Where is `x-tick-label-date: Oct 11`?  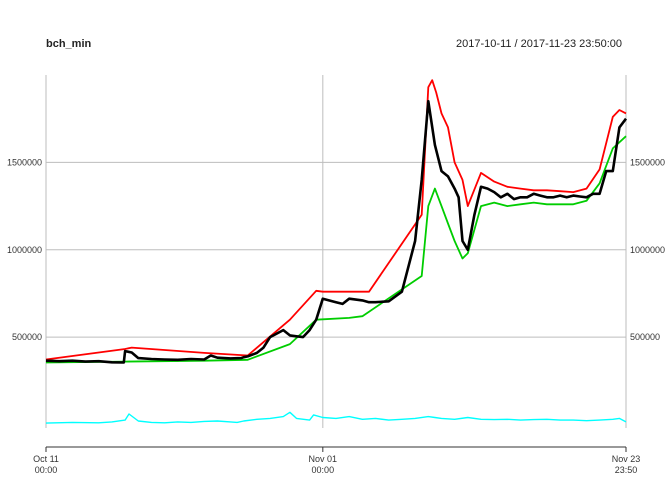 x-tick-label-date: Oct 11 is located at coordinates (46, 459).